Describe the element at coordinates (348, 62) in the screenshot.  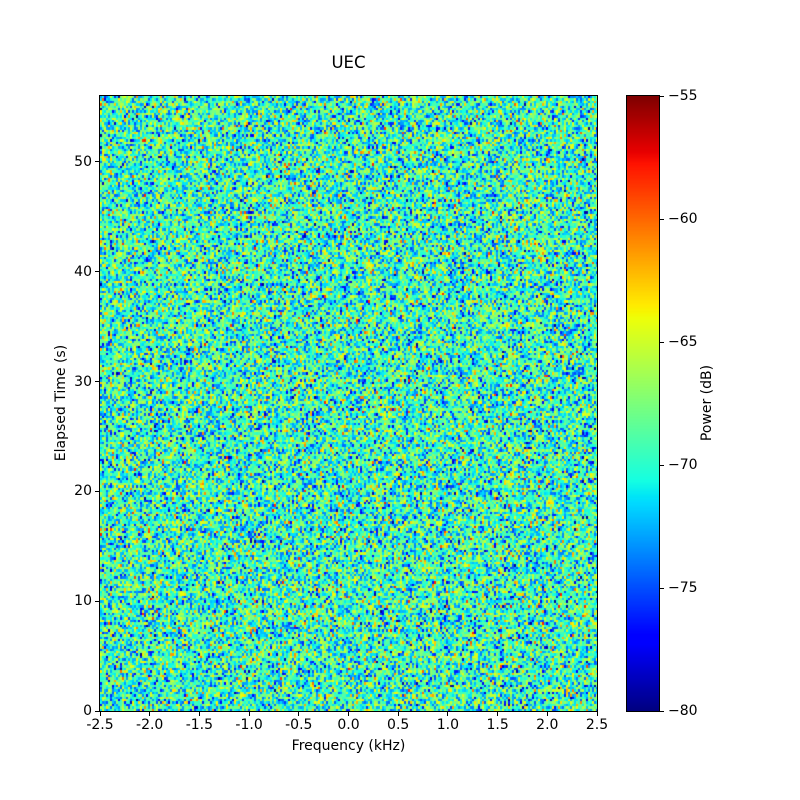
I see `plot-title: UEC` at that location.